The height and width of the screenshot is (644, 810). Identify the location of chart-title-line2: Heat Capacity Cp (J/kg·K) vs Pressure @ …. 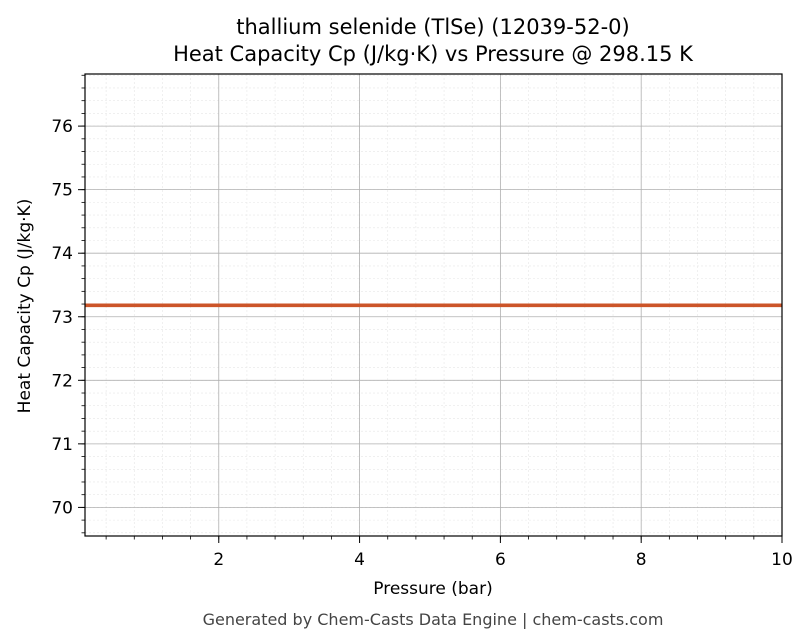
(433, 54).